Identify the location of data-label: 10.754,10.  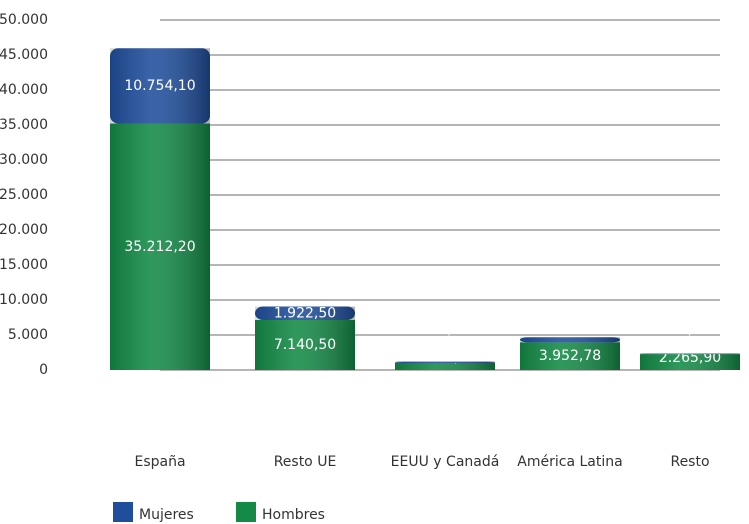
(159, 86).